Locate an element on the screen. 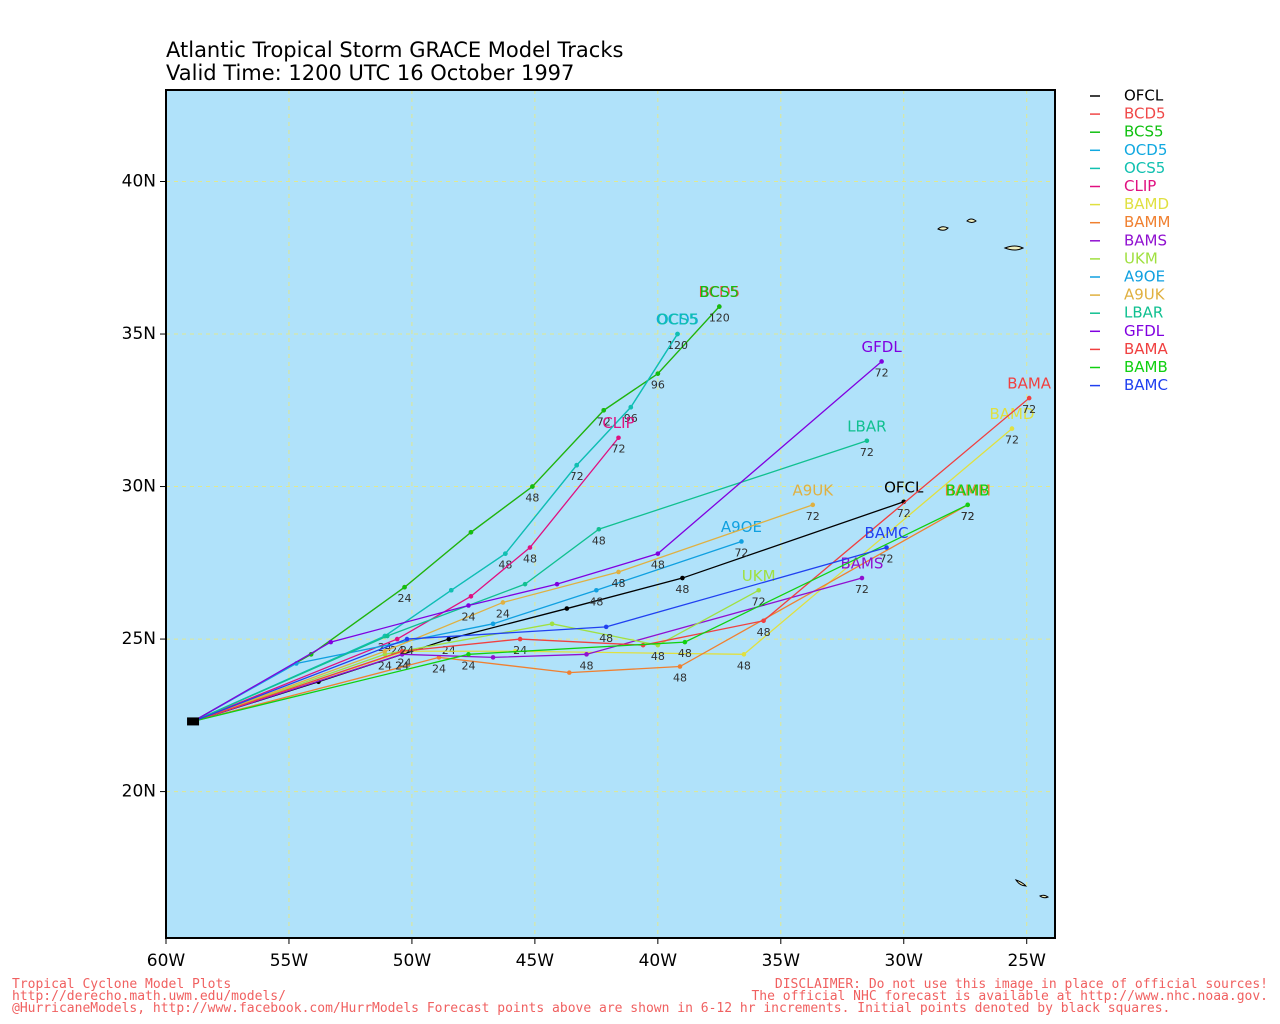 The image size is (1280, 1024). track-line is located at coordinates (539, 634).